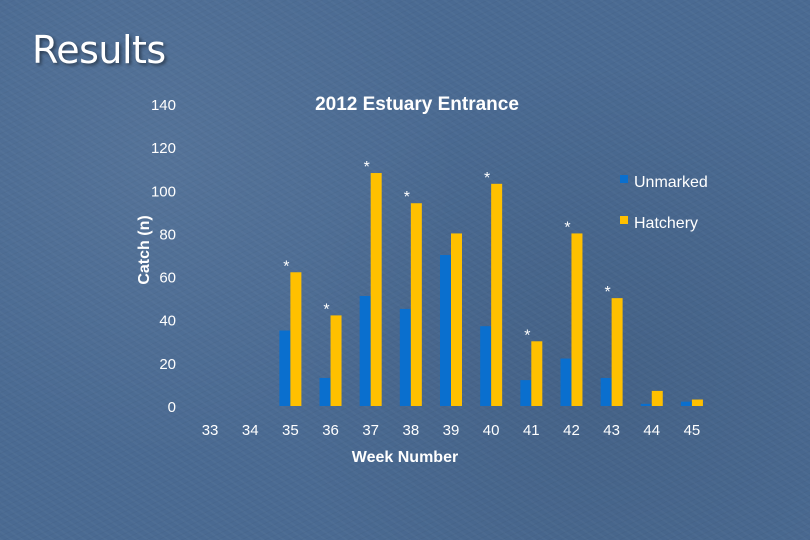  Describe the element at coordinates (250, 430) in the screenshot. I see `x-tick-label: 34` at that location.